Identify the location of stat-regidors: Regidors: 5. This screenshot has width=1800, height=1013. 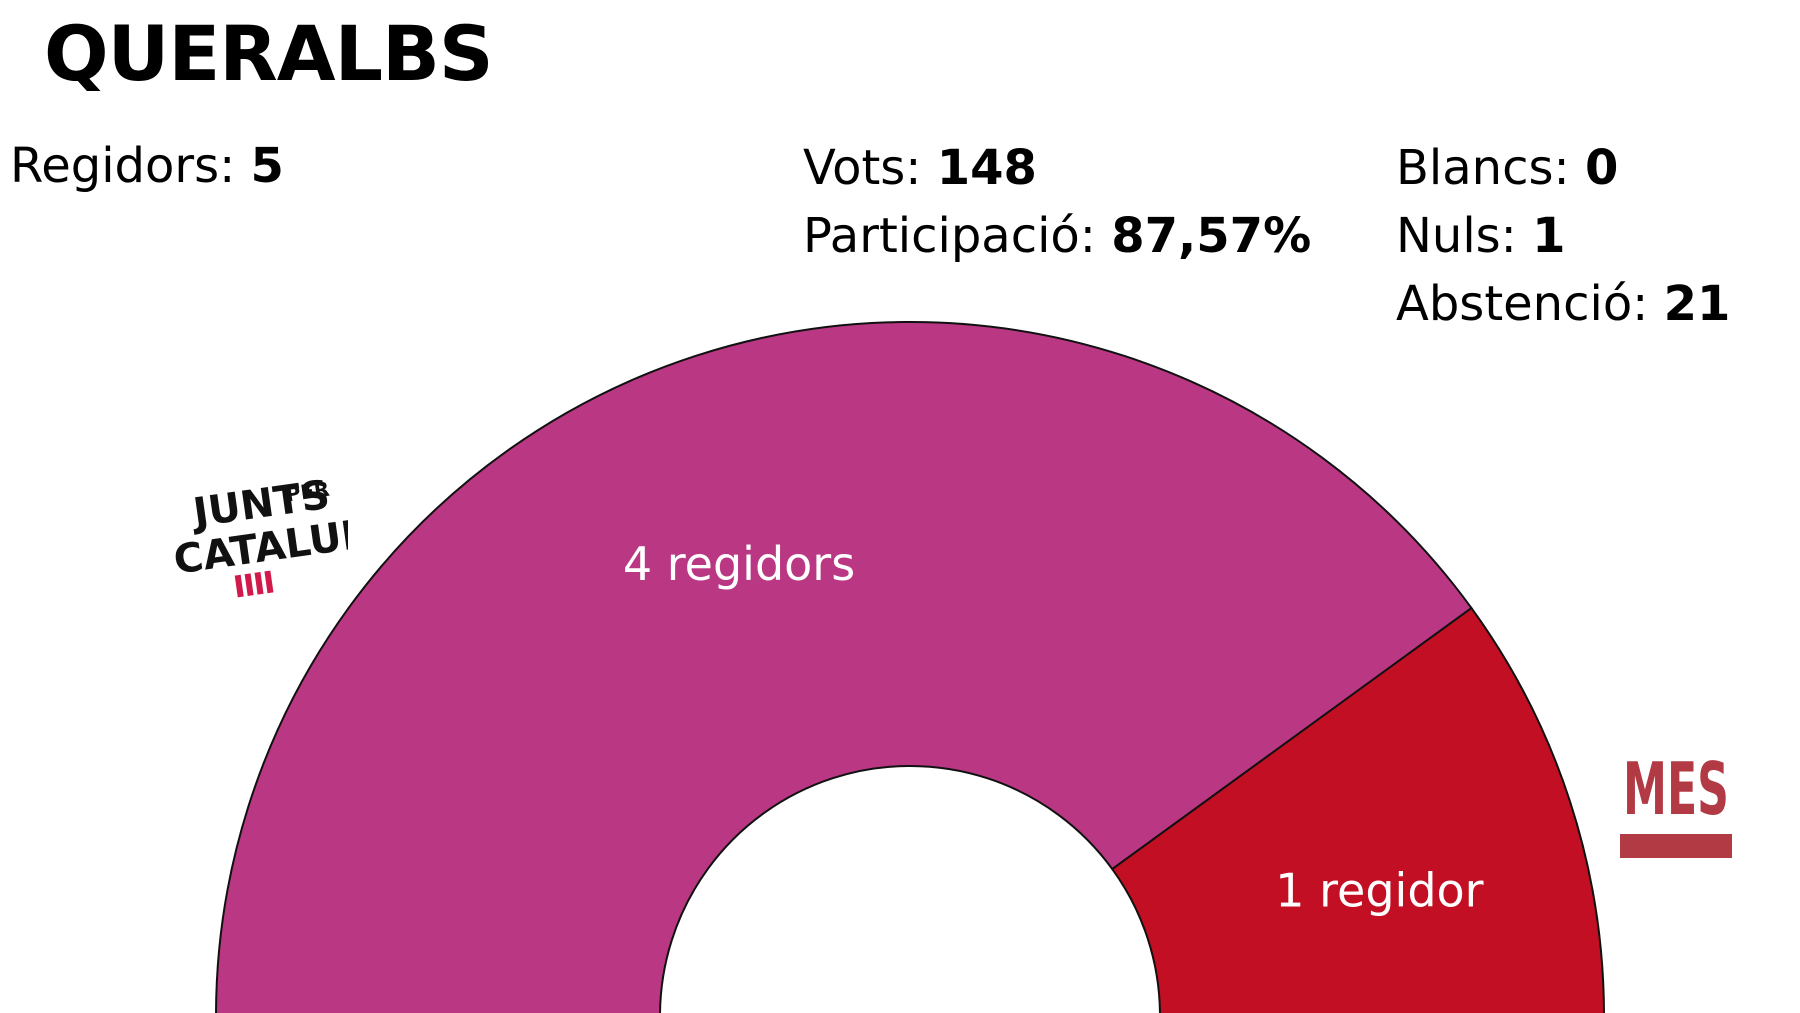
(147, 166).